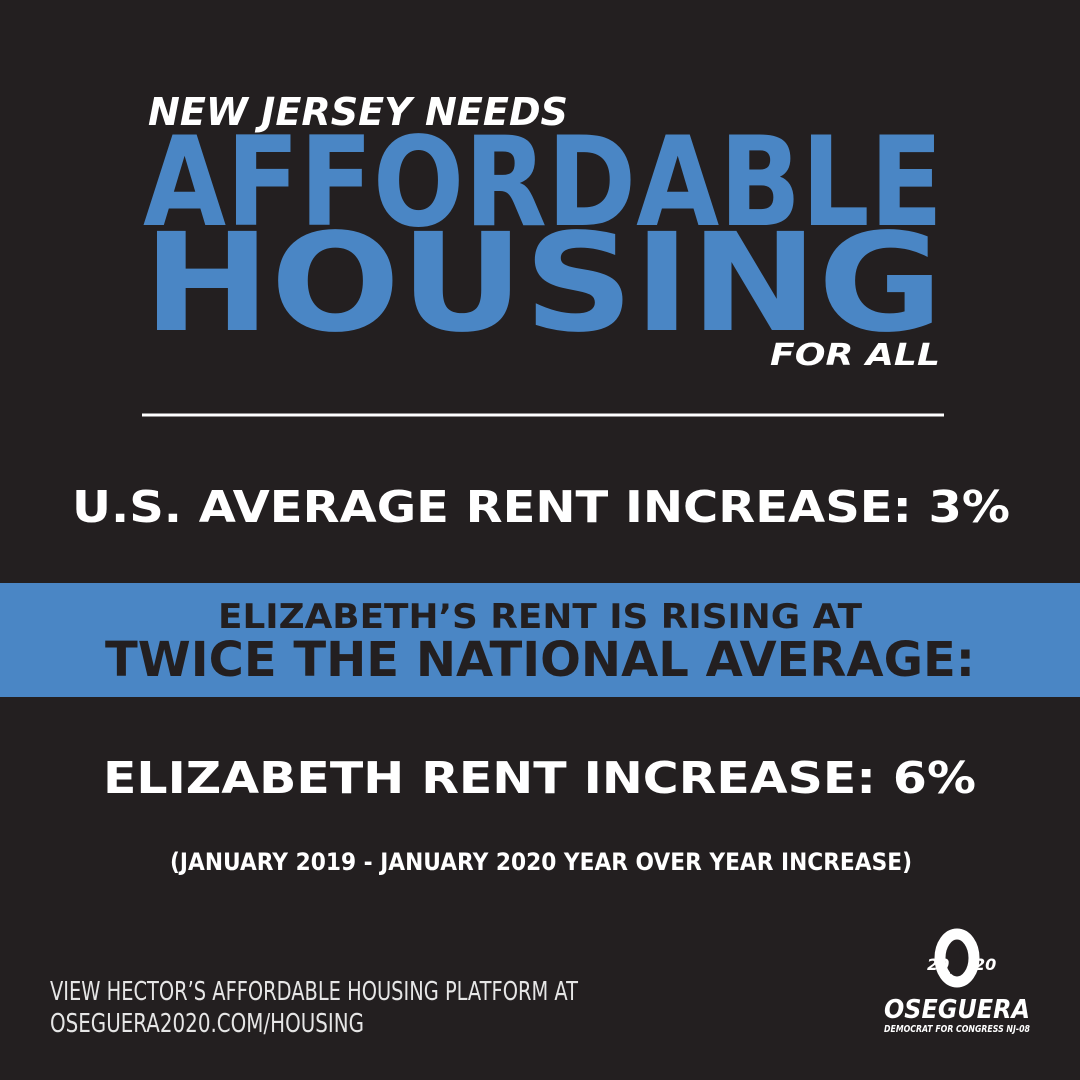 The image size is (1080, 1080). Describe the element at coordinates (540, 660) in the screenshot. I see `banner-text: TWICE THE NATIONAL AVERAGE:` at that location.